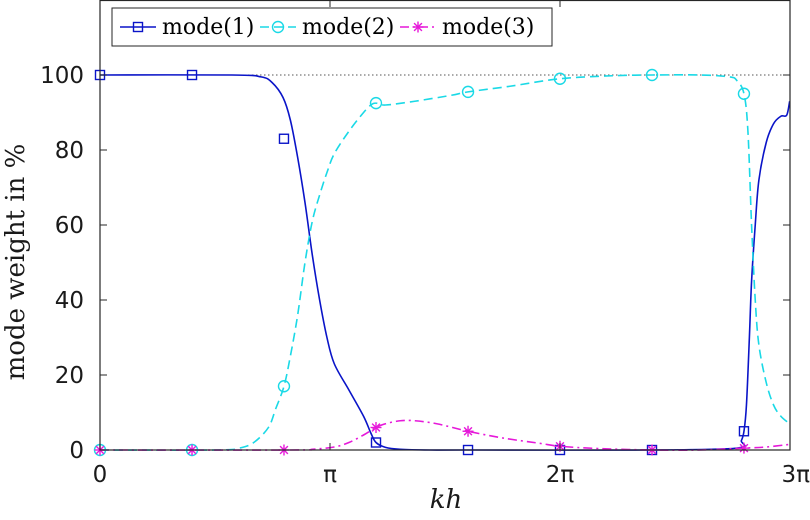 This screenshot has width=810, height=520. I want to click on x-tick-label: 2π, so click(560, 475).